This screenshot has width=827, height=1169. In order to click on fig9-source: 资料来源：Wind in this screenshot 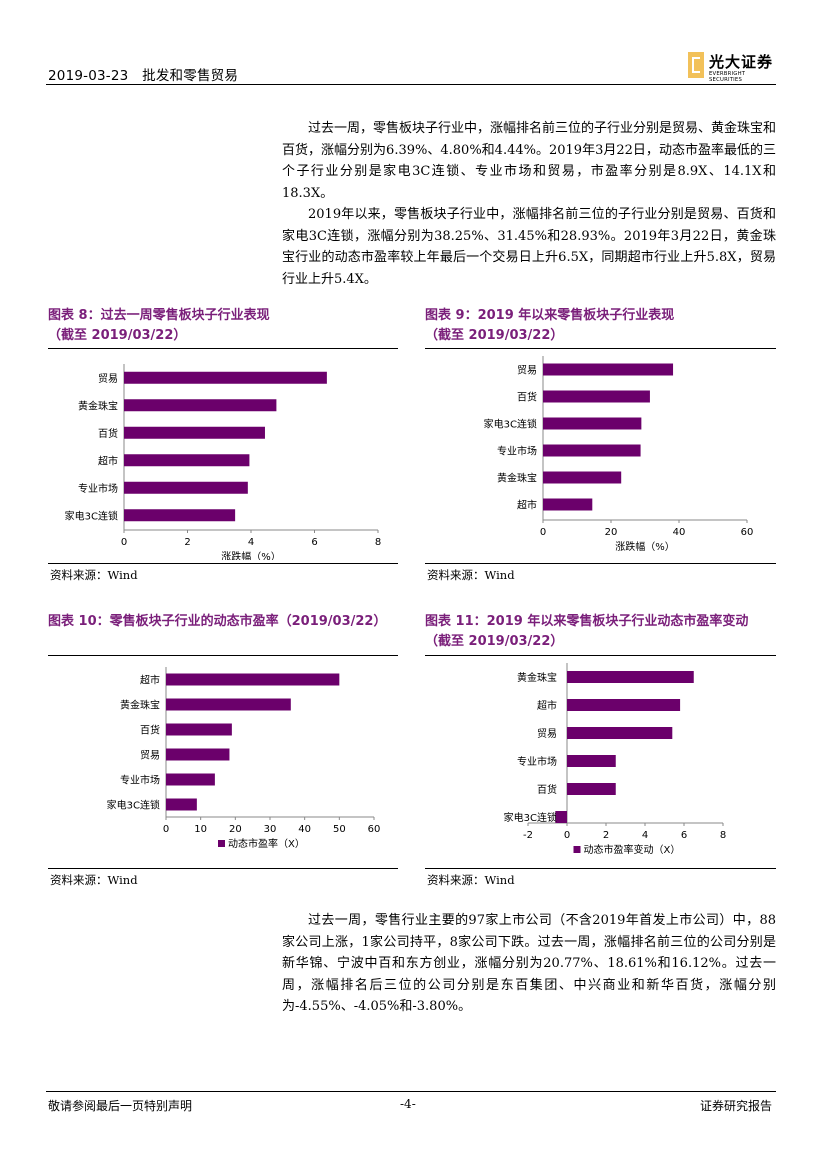, I will do `click(471, 575)`.